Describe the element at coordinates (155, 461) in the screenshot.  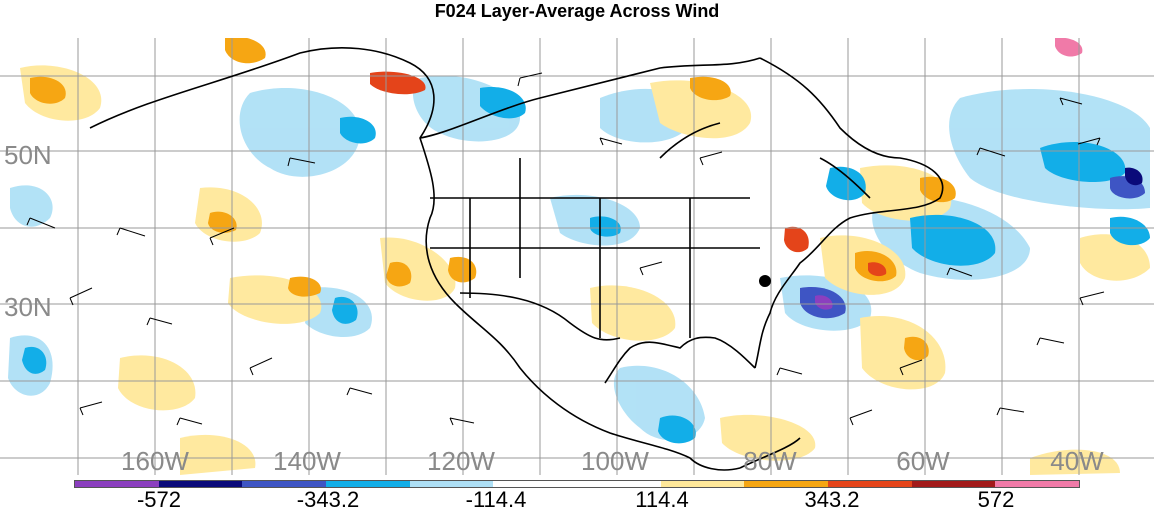
I see `lon-label-160w: 160W` at that location.